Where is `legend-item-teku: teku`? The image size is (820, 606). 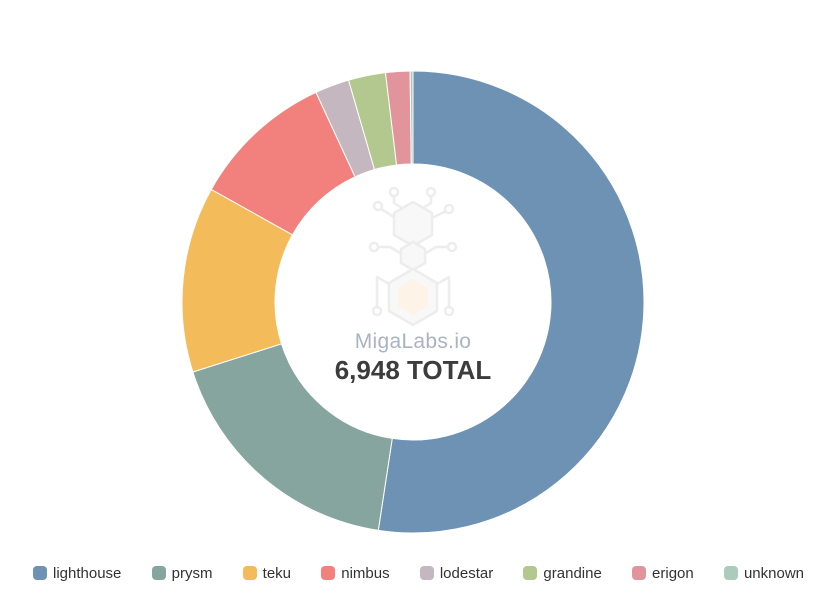 legend-item-teku: teku is located at coordinates (267, 573).